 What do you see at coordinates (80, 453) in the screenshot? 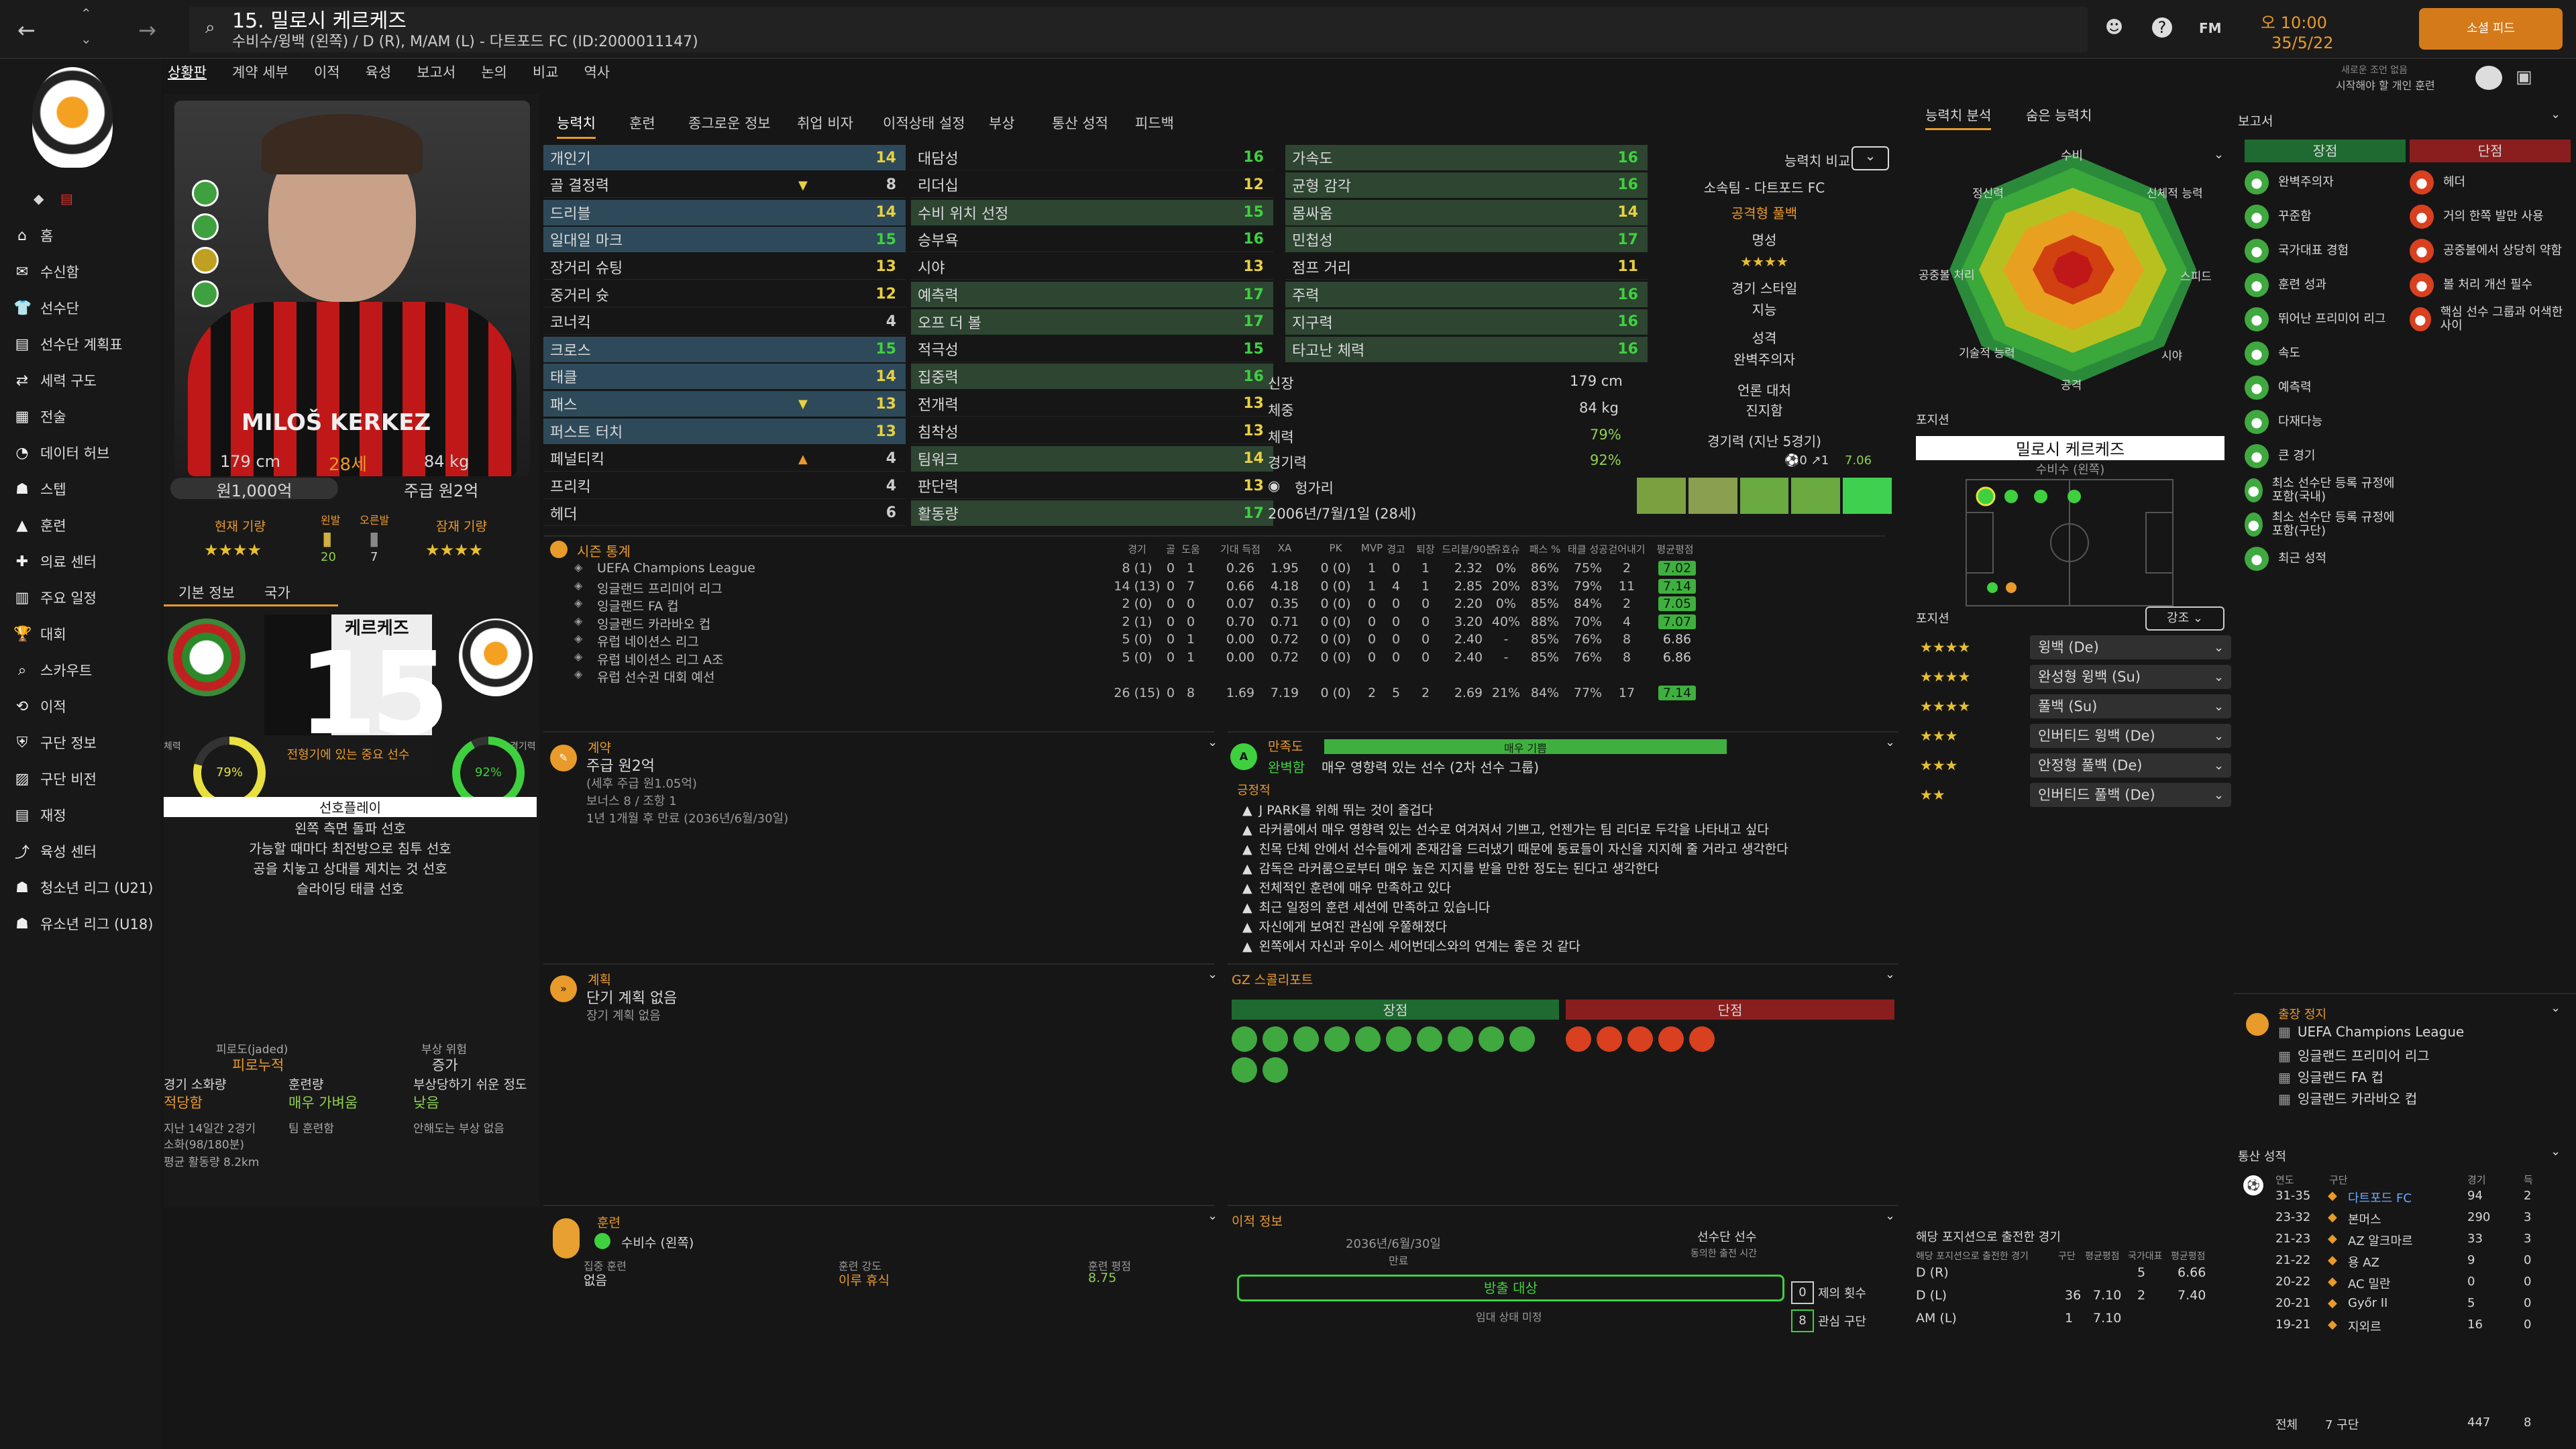
I see `sidebar-item-data-hub: ◔ 데이터 허브` at bounding box center [80, 453].